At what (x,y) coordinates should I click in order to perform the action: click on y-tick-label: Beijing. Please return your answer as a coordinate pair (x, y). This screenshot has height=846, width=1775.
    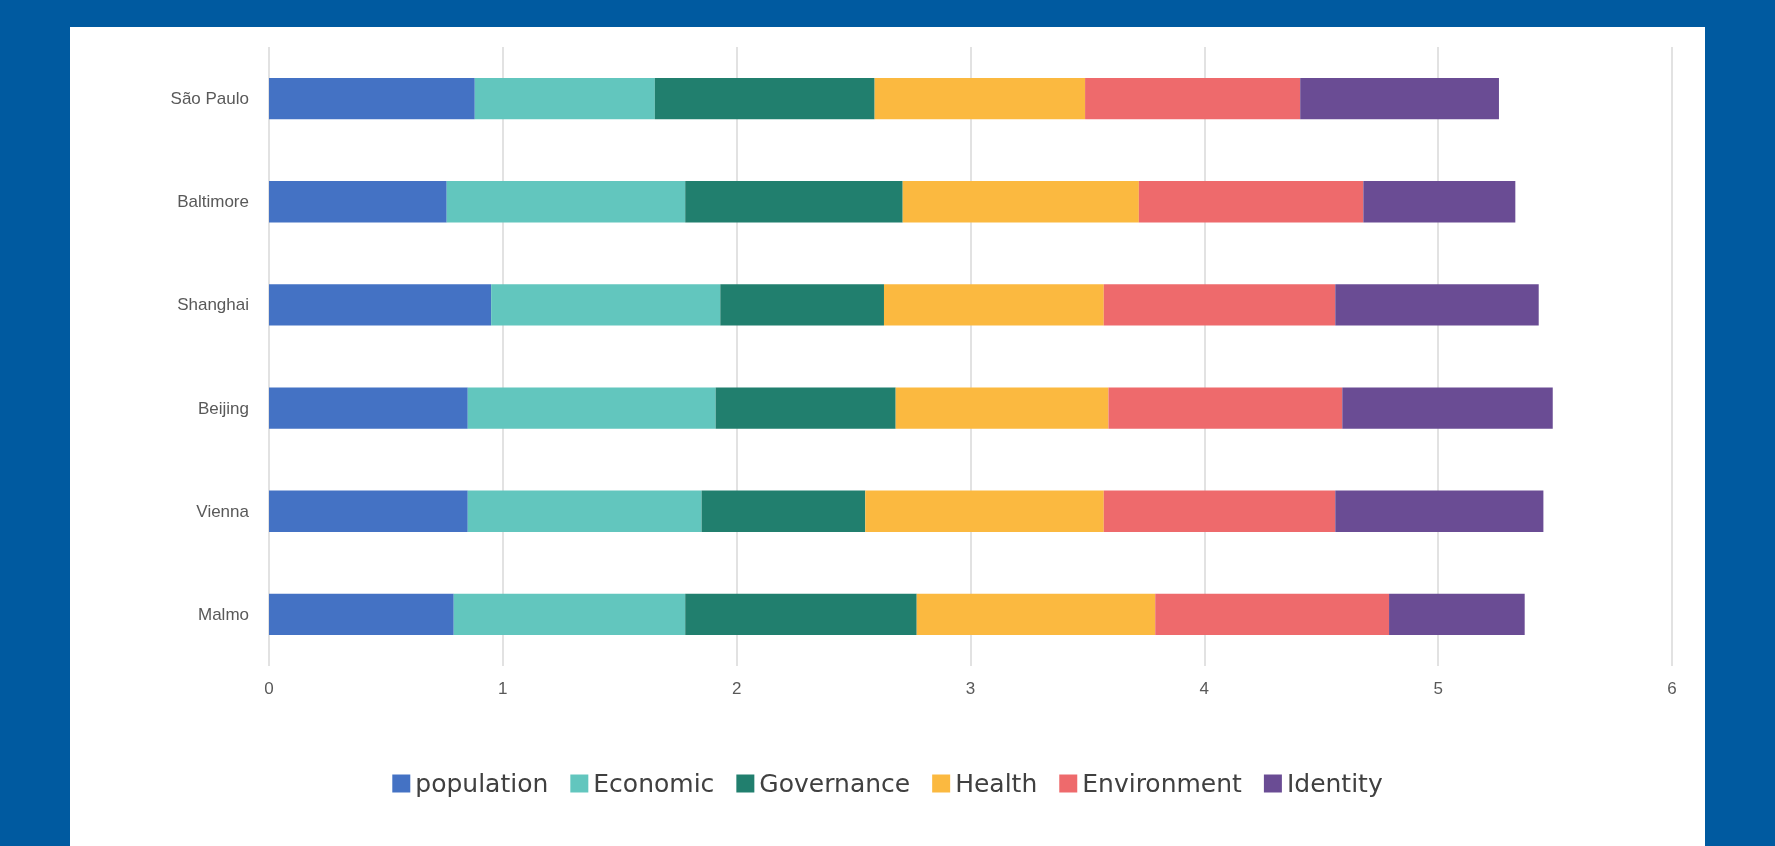
    Looking at the image, I should click on (223, 408).